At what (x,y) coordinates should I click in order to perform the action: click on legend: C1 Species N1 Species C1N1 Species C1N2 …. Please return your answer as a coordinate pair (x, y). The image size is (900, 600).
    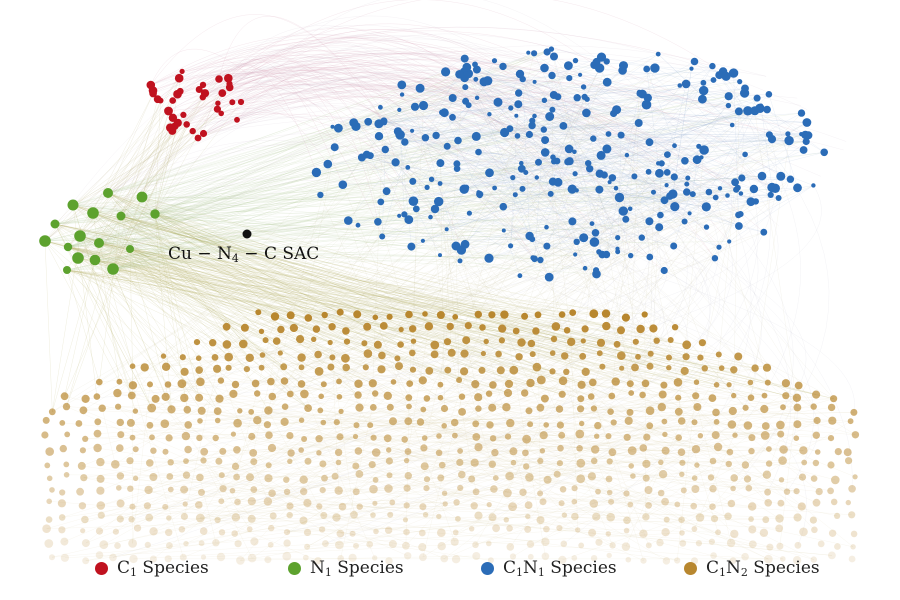
    Looking at the image, I should click on (450, 572).